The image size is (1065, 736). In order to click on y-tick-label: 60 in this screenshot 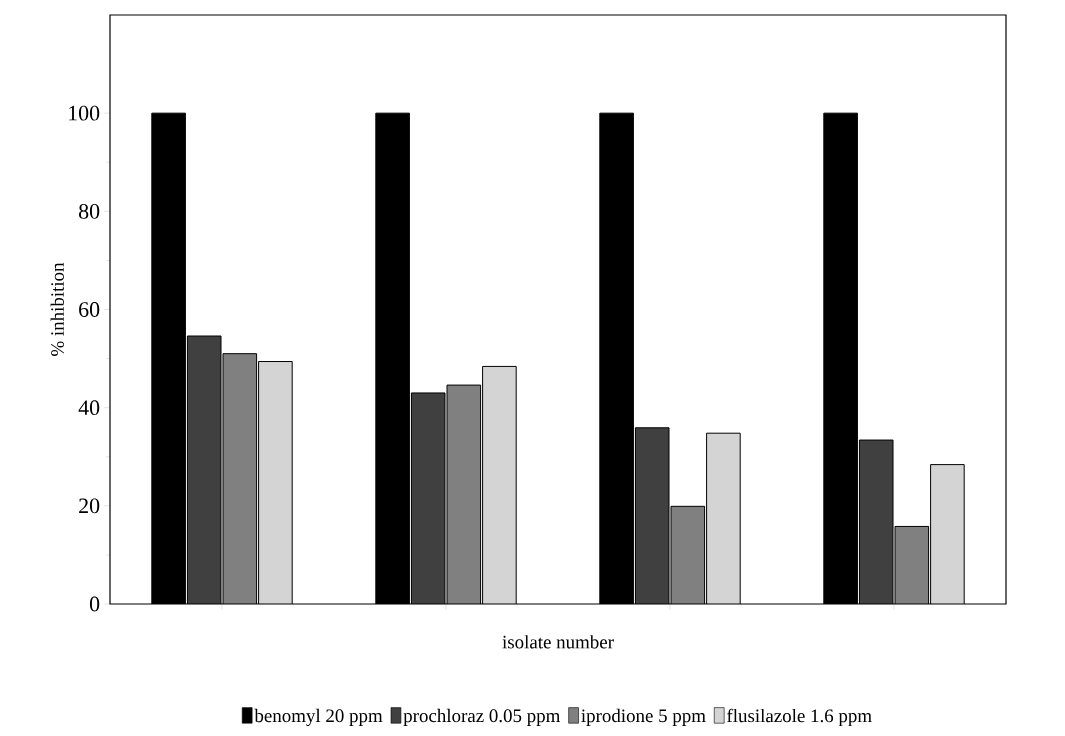, I will do `click(89, 309)`.